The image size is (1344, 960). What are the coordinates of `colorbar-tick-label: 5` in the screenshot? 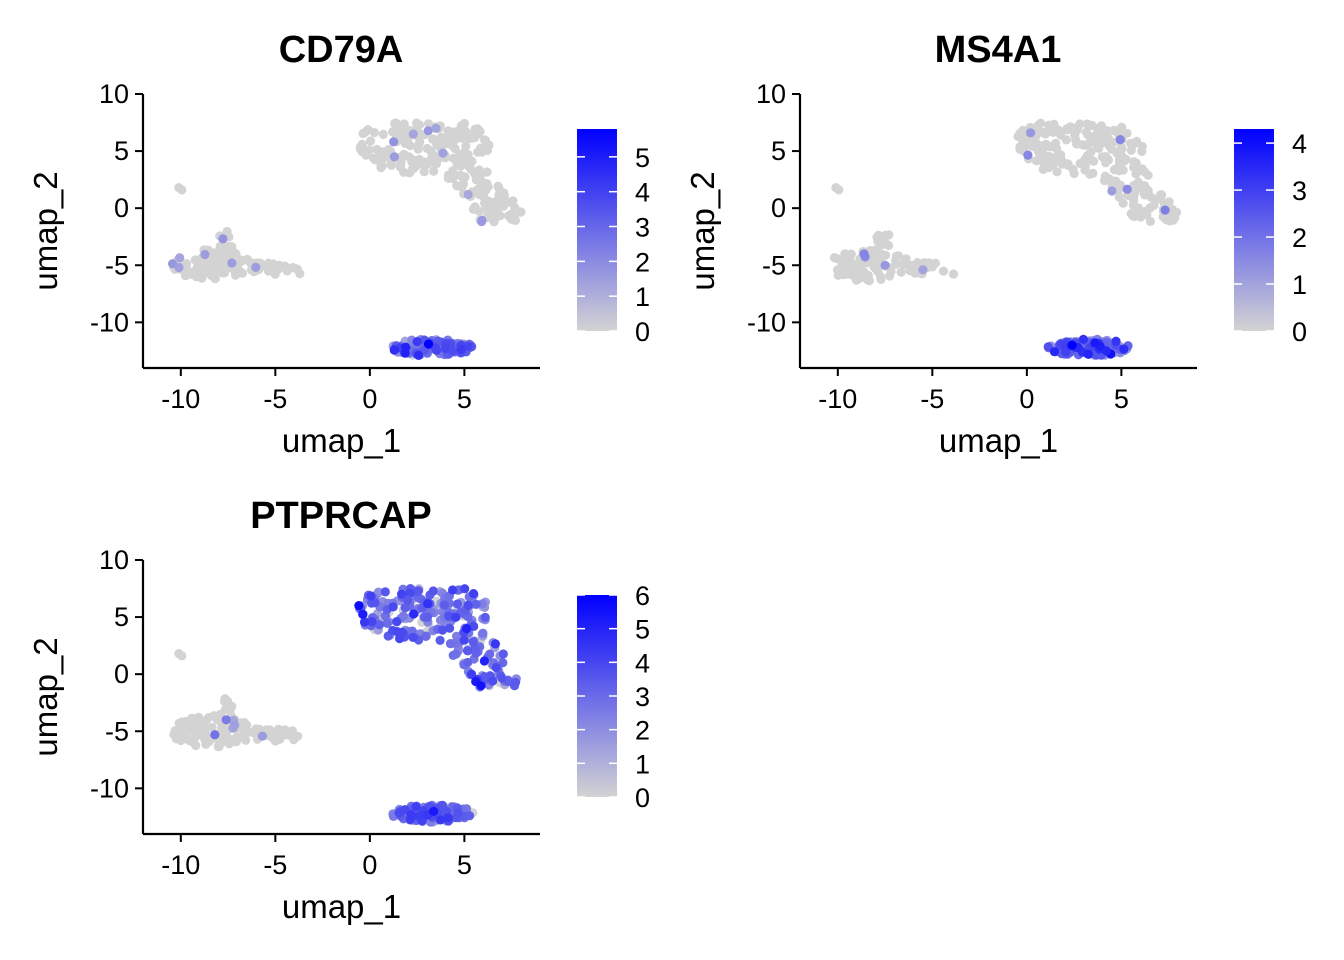 It's located at (642, 158).